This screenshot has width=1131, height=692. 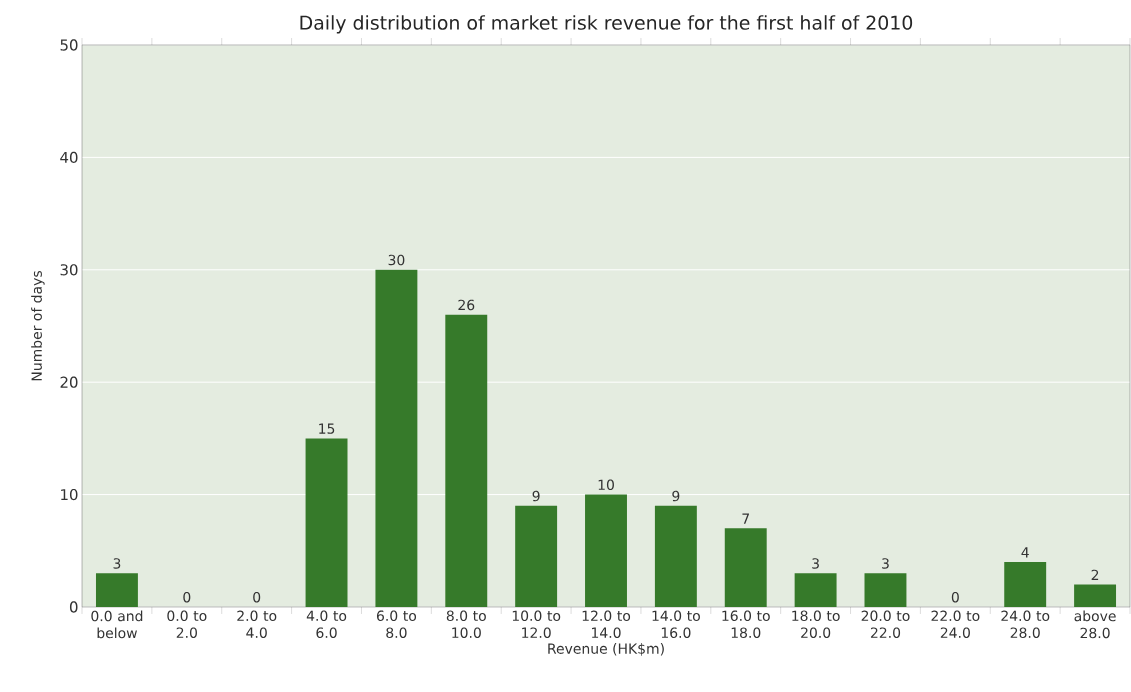 What do you see at coordinates (257, 624) in the screenshot?
I see `x-tick-label: 2.0 to 4.0` at bounding box center [257, 624].